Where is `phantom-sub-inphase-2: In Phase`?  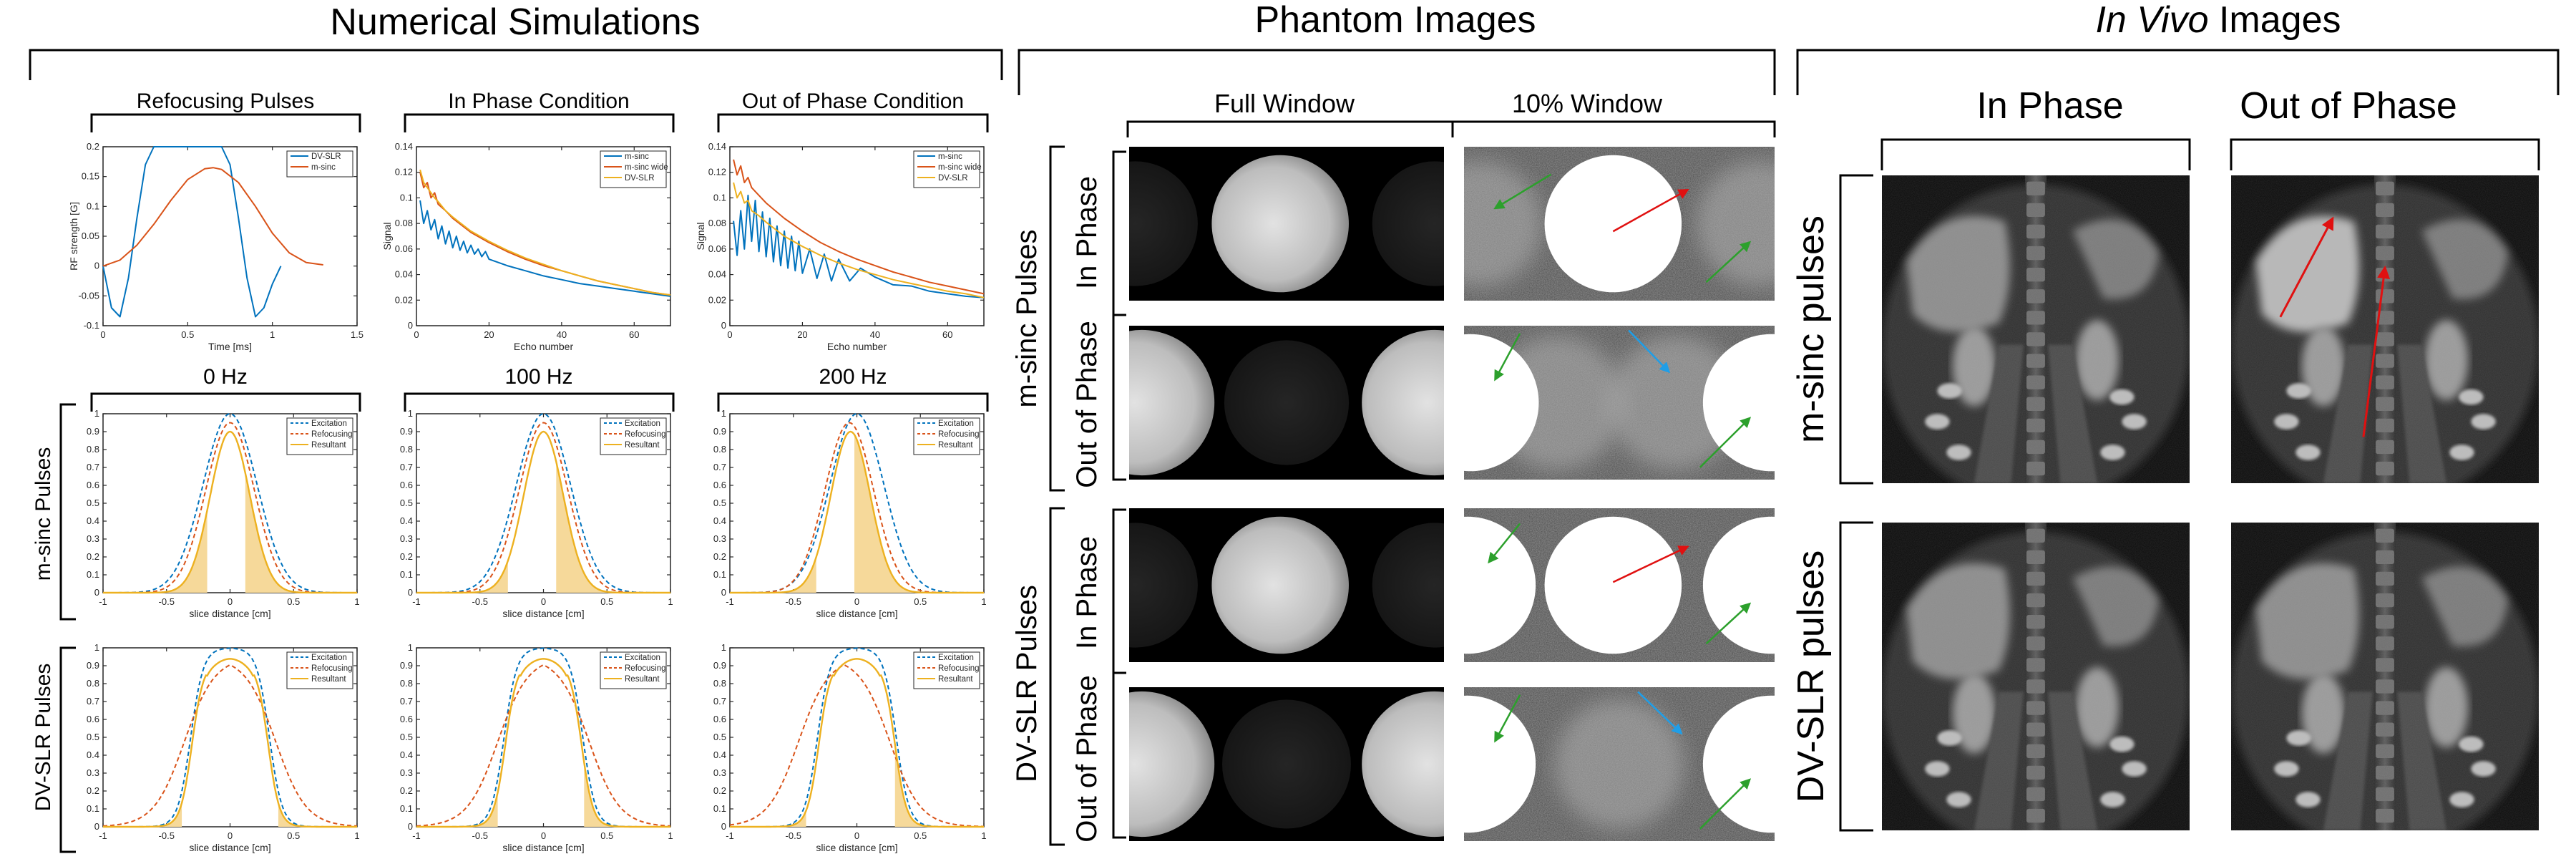
phantom-sub-inphase-2: In Phase is located at coordinates (1087, 592).